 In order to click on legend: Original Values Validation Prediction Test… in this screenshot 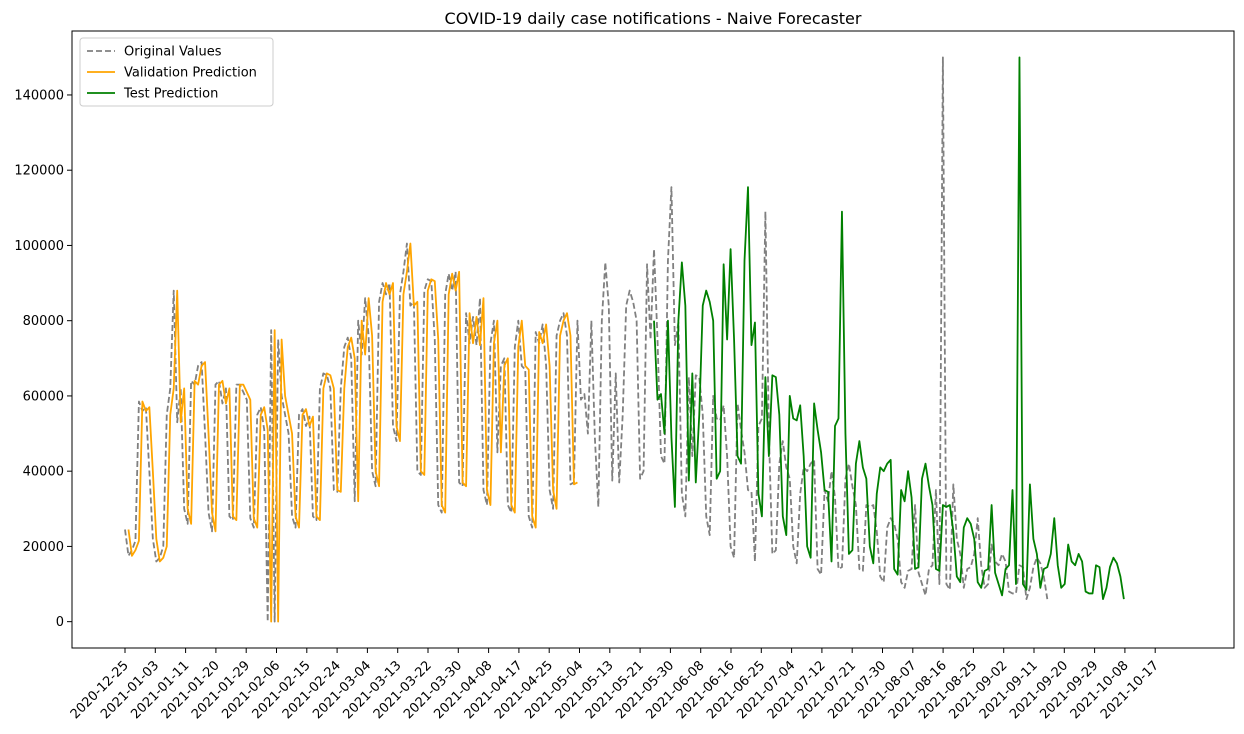, I will do `click(176, 72)`.